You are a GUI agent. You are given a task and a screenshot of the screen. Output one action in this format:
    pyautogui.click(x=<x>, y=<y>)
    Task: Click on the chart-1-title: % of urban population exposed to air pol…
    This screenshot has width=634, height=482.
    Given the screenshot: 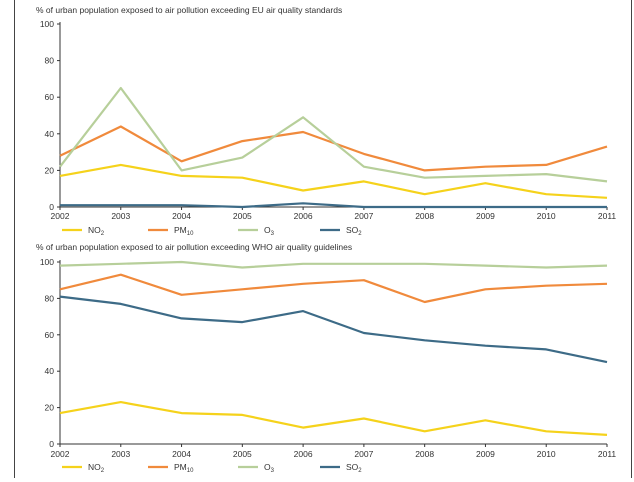 What is the action you would take?
    pyautogui.click(x=189, y=10)
    